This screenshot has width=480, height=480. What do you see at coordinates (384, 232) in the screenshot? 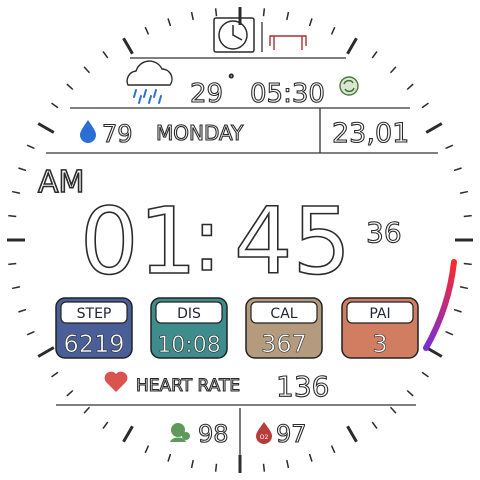
I see `clock-seconds: 36` at bounding box center [384, 232].